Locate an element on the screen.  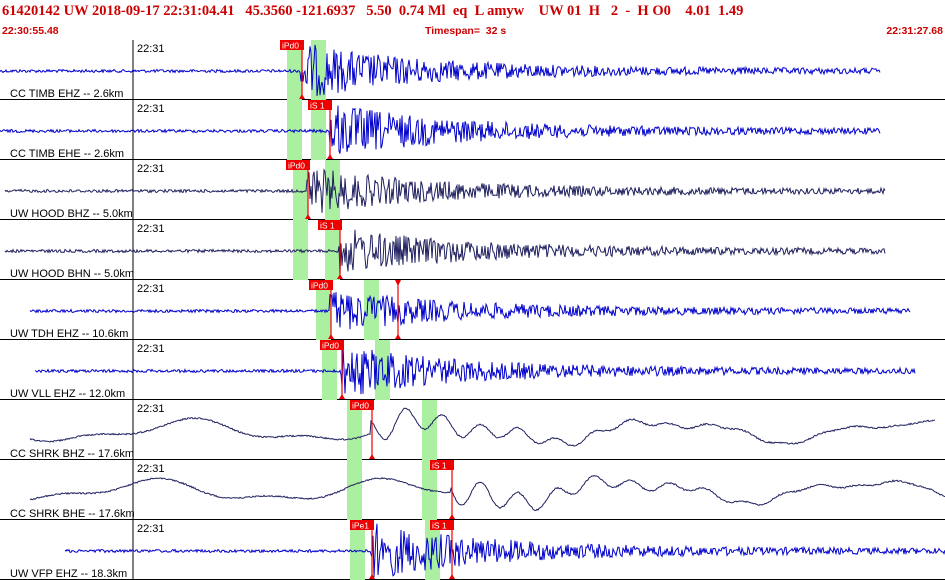
trace-panel: 22:31 iS 1 CC SHRK BHE -- 17.6km is located at coordinates (472, 490).